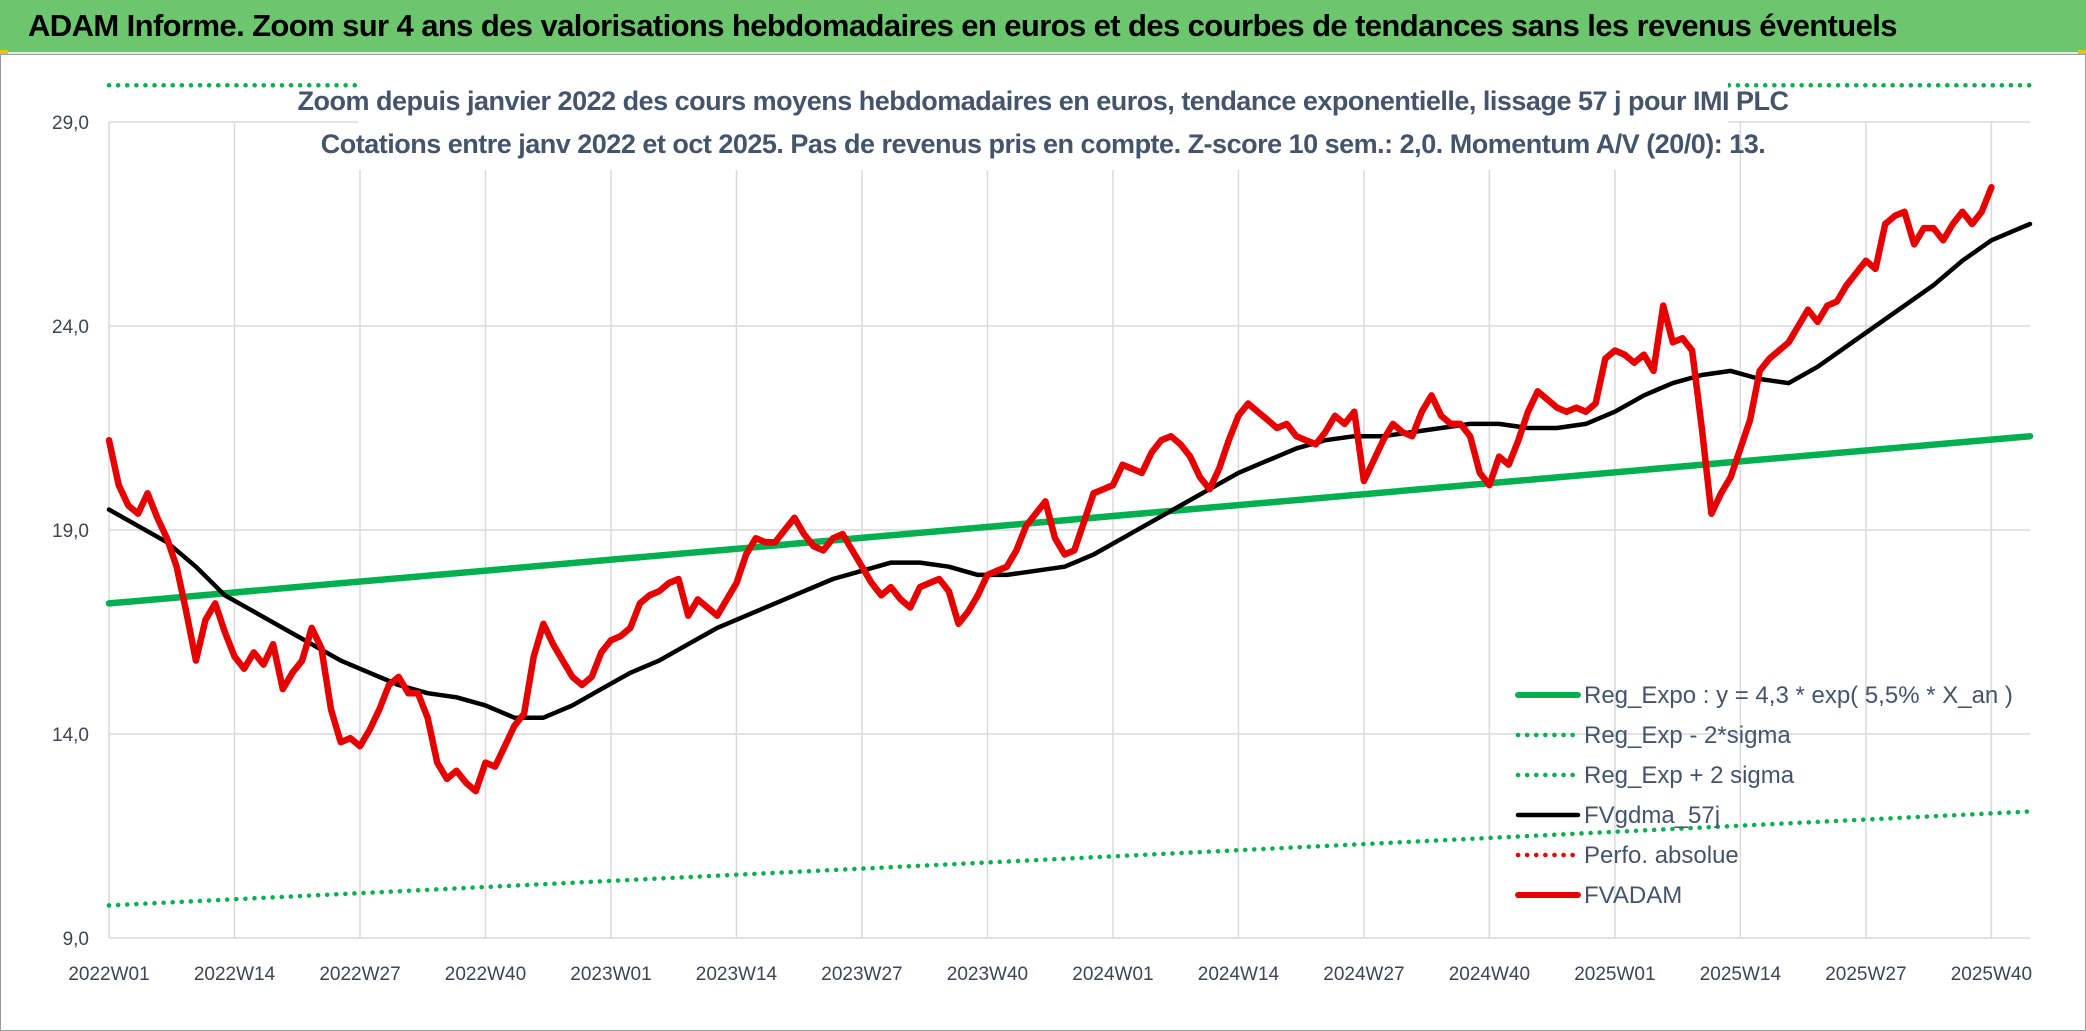  What do you see at coordinates (861, 974) in the screenshot?
I see `x-tick-label: 2023W27` at bounding box center [861, 974].